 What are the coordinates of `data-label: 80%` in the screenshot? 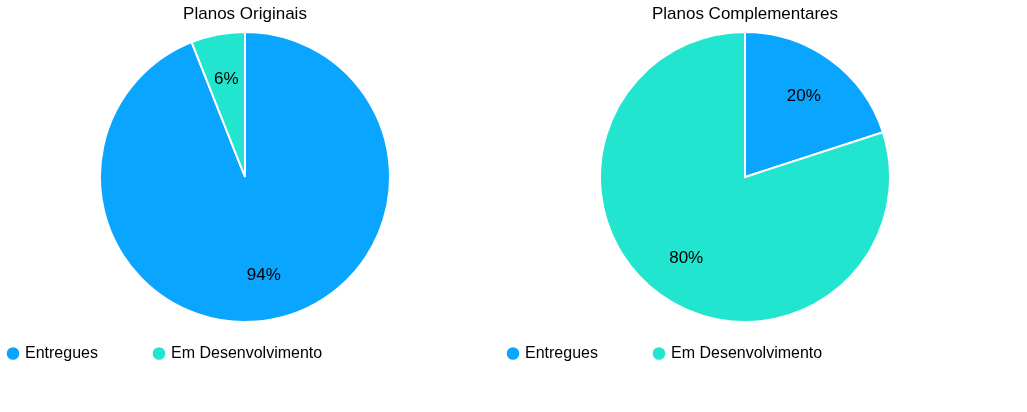 It's located at (686, 257).